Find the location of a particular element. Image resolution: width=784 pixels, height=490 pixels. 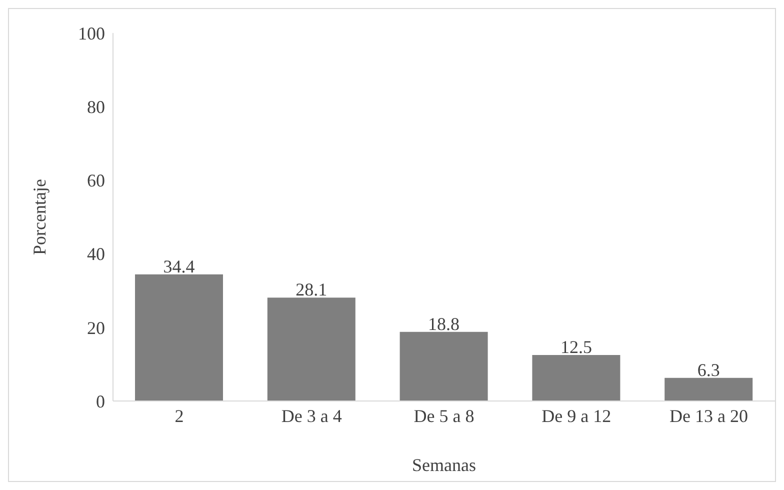

y-tick-label: 40 is located at coordinates (96, 254).